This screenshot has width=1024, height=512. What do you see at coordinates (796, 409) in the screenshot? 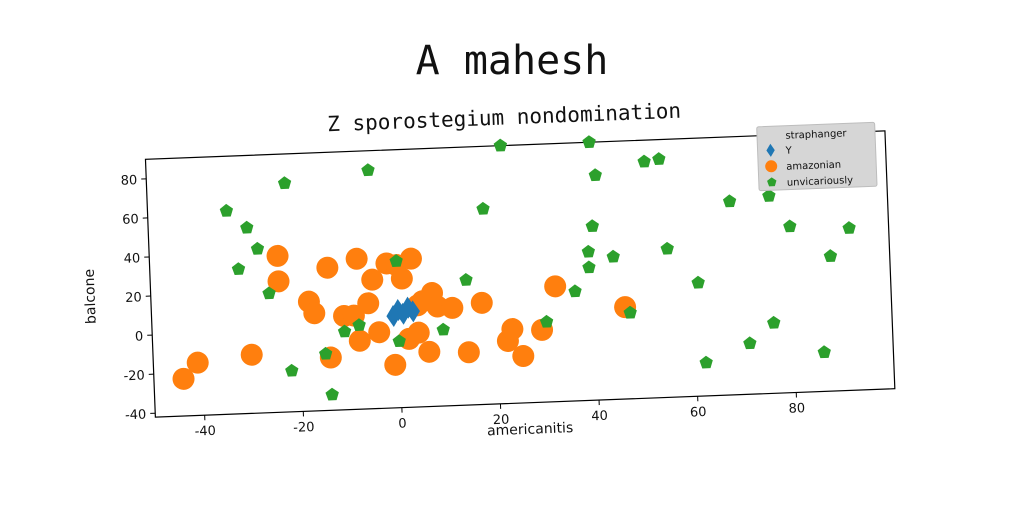
I see `x-tick-label: 80` at bounding box center [796, 409].